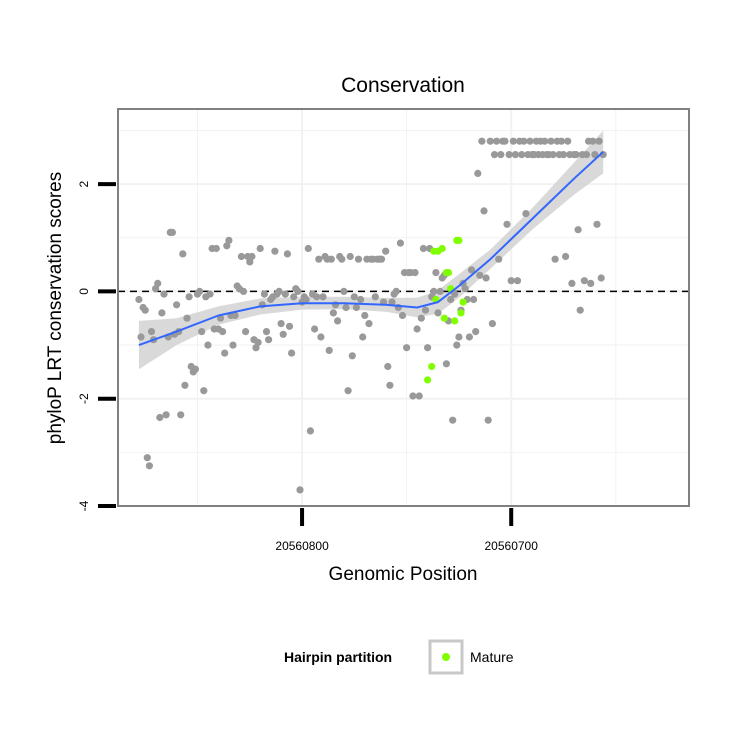 The width and height of the screenshot is (750, 750). What do you see at coordinates (446, 657) in the screenshot?
I see `legend-key-mature-icon` at bounding box center [446, 657].